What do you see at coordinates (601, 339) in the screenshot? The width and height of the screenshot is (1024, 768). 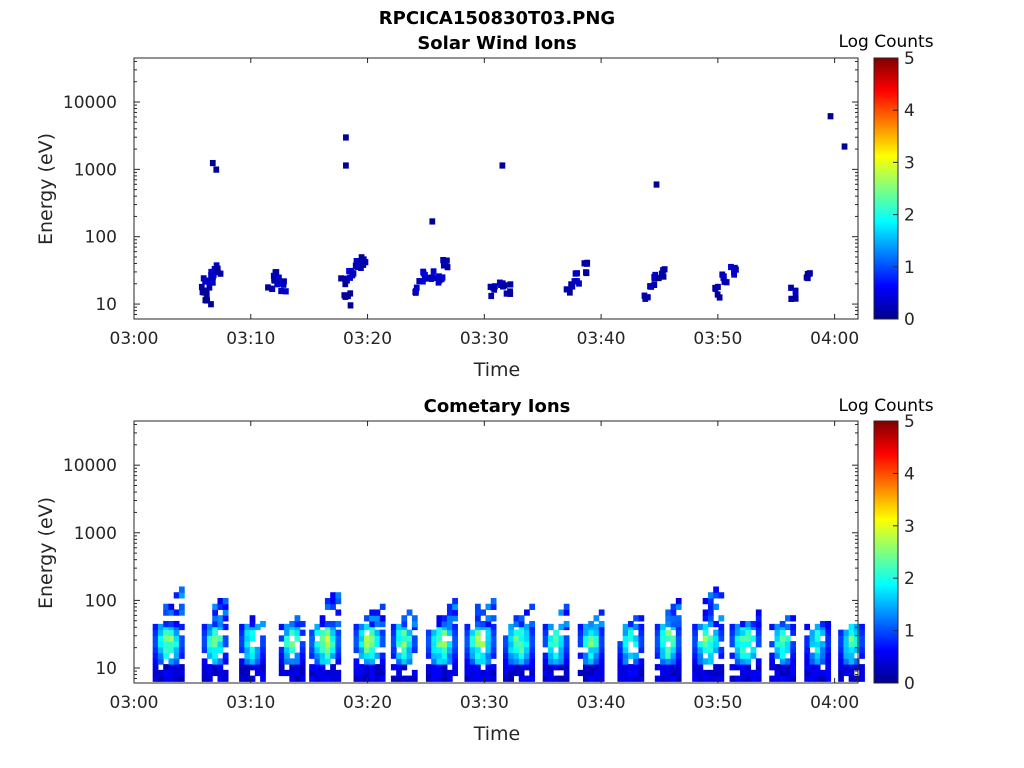 I see `x-tick-label: 03:40` at bounding box center [601, 339].